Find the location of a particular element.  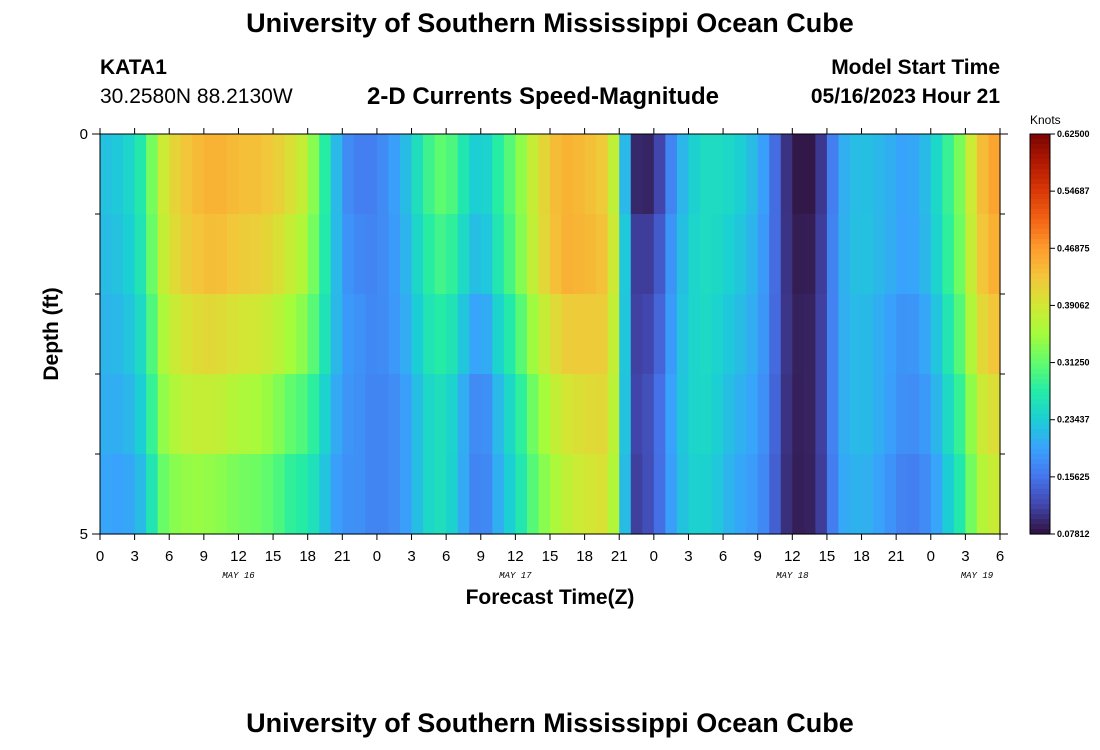

station-id: KATA1 is located at coordinates (133, 67).